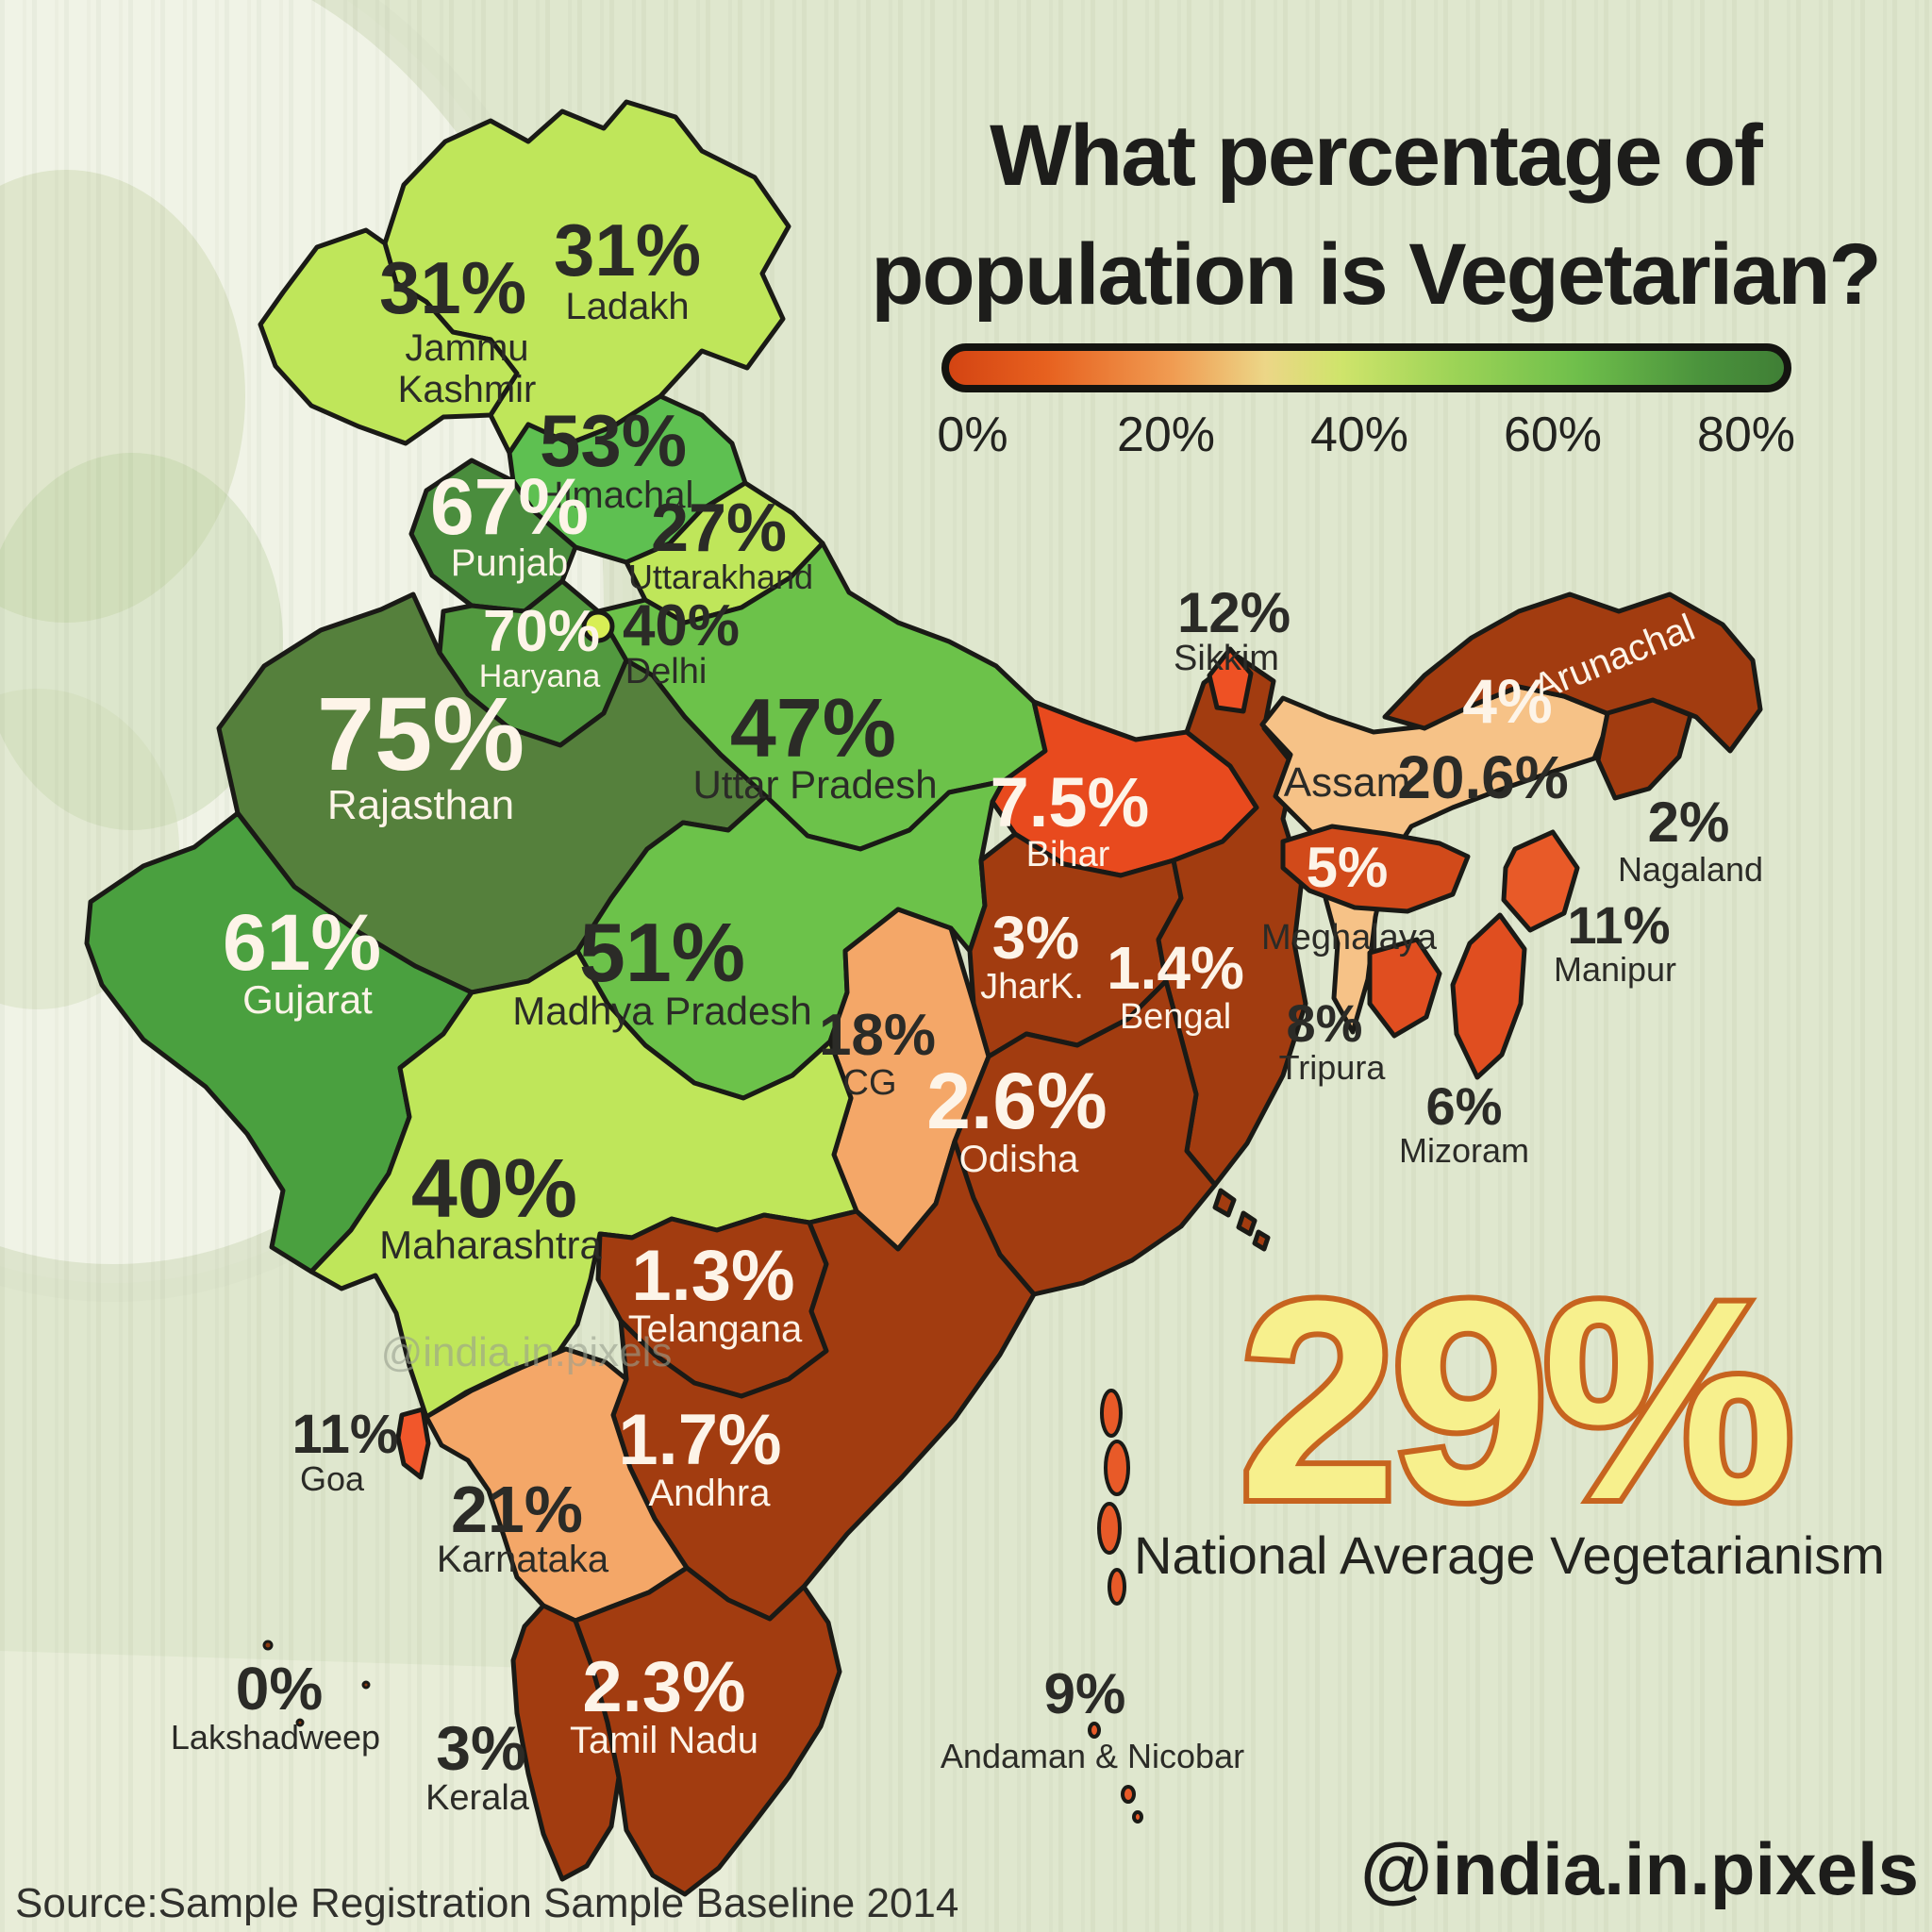  What do you see at coordinates (467, 348) in the screenshot?
I see `name-jammu-kashmir-1: Jammu` at bounding box center [467, 348].